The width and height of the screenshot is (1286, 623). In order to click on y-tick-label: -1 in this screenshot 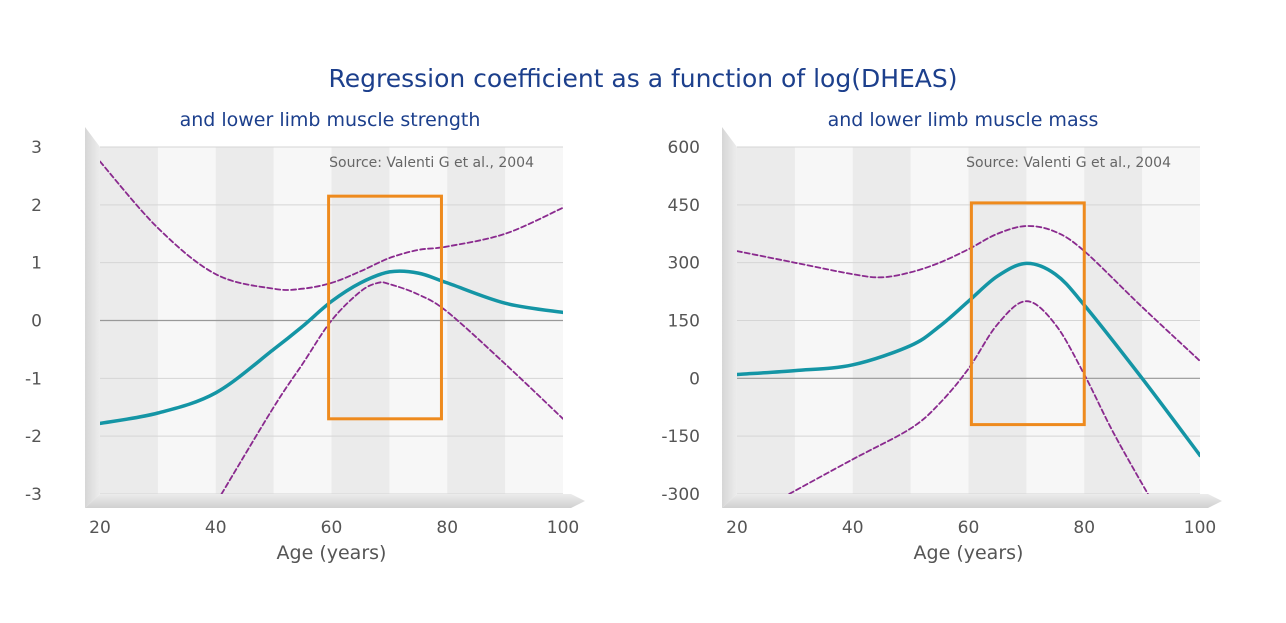, I will do `click(33, 379)`.